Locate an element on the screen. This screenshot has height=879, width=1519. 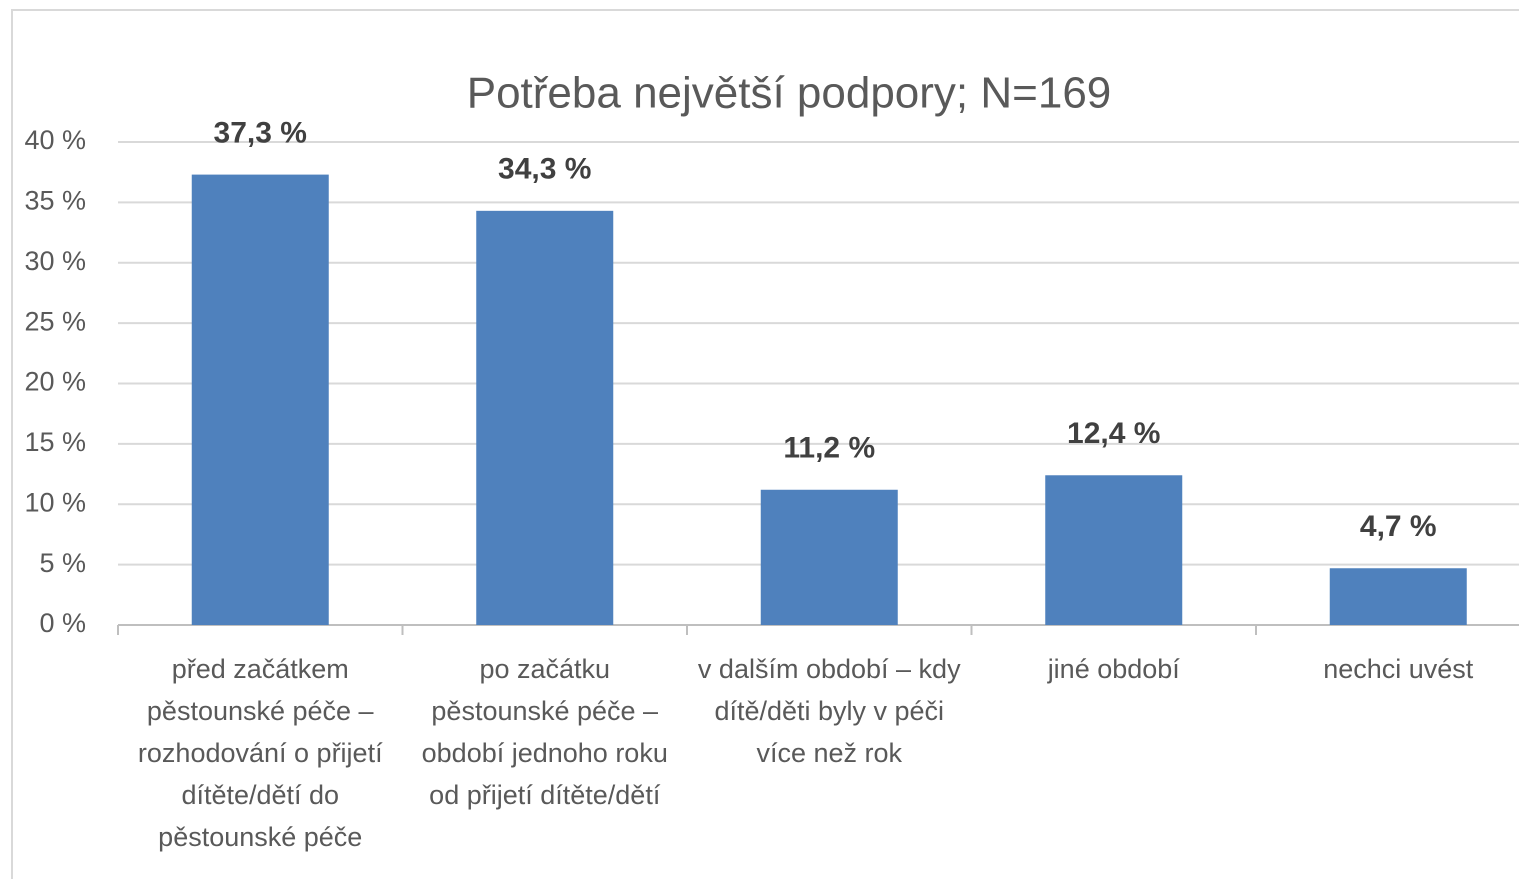
value-label: 34,3 % is located at coordinates (544, 169).